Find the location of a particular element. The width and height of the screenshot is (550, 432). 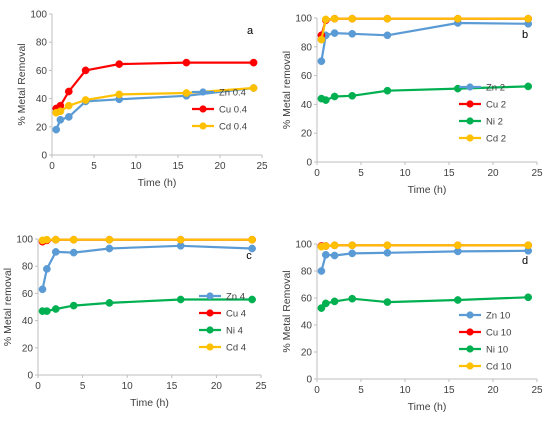

series-line is located at coordinates (424, 41).